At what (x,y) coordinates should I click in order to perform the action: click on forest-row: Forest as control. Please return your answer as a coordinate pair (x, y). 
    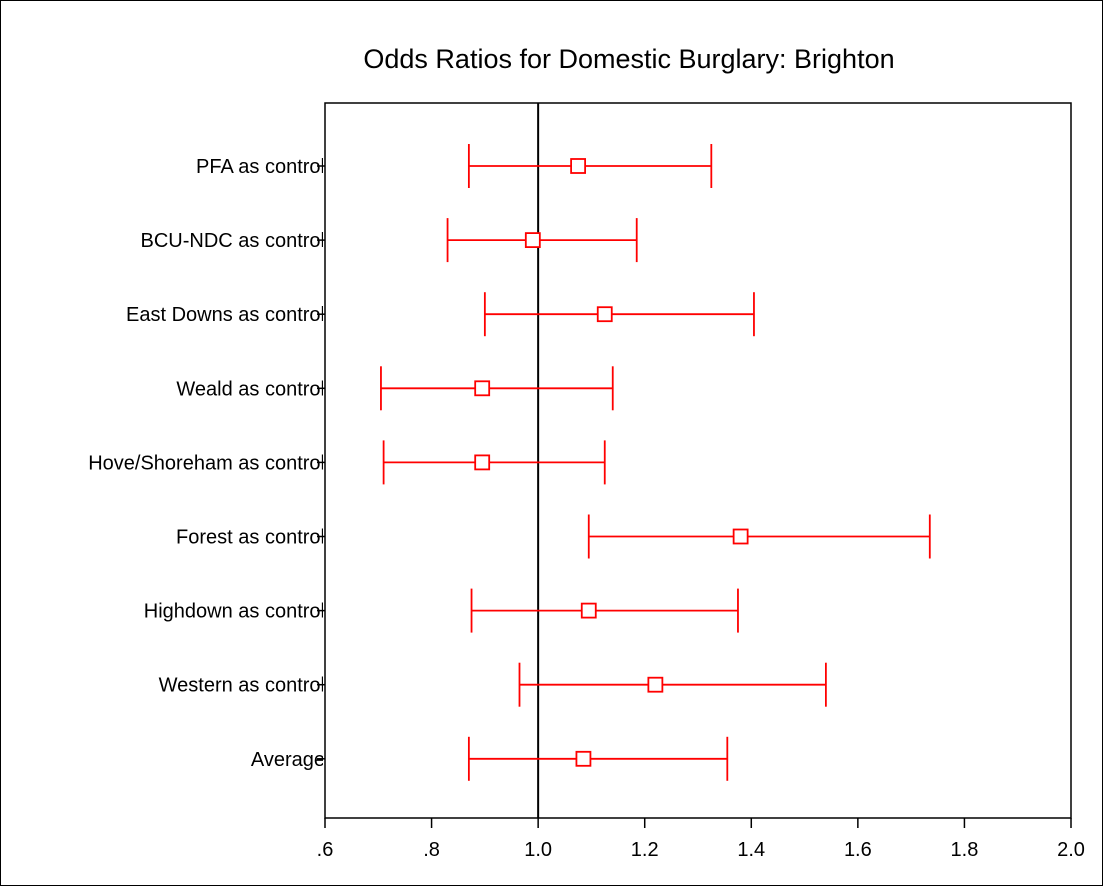
    Looking at the image, I should click on (553, 536).